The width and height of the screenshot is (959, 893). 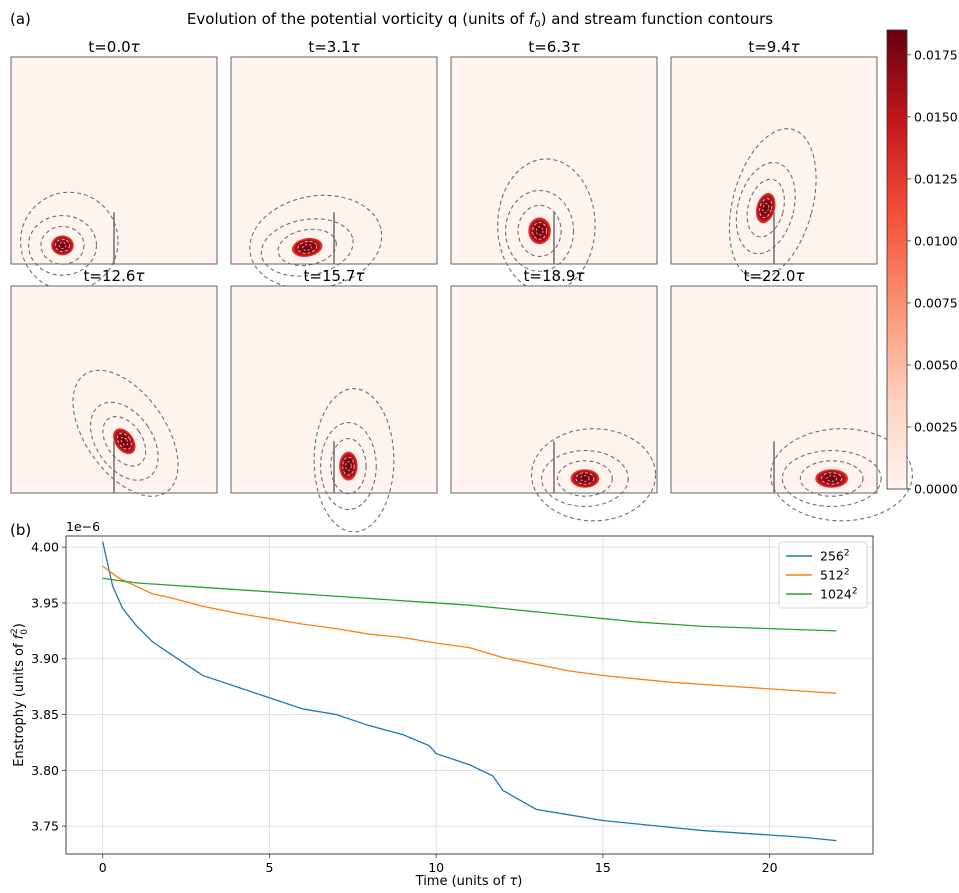 I want to click on colorbar-tick-label: 0.0025, so click(x=936, y=426).